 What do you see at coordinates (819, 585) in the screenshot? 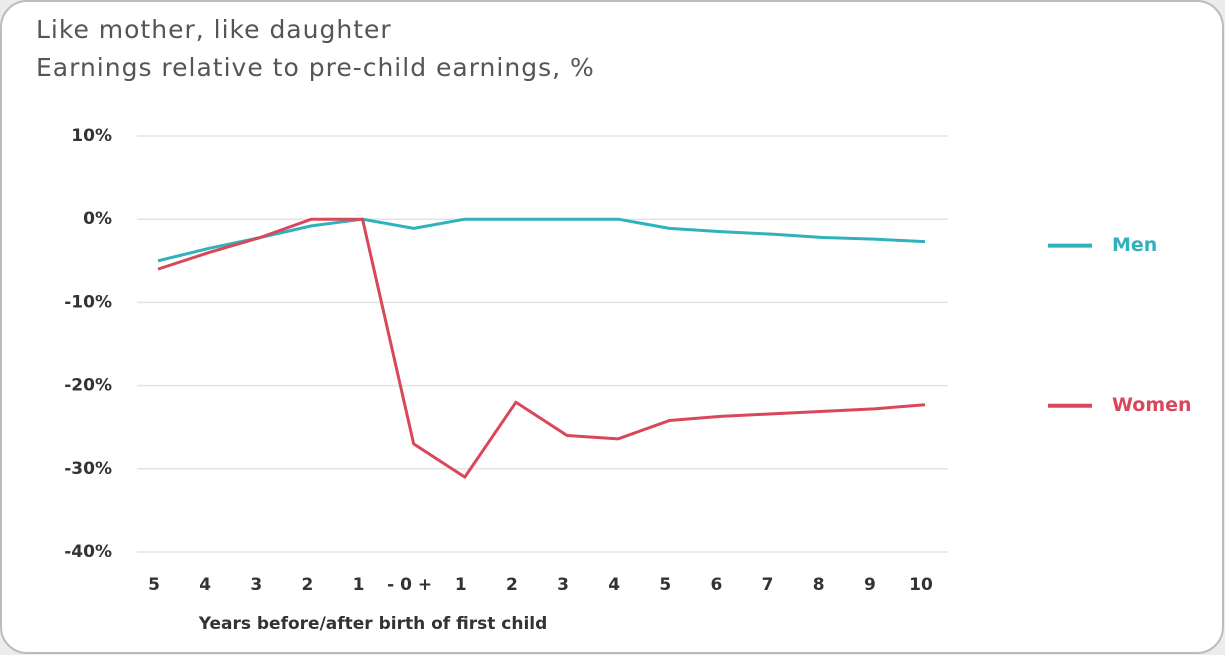
I see `x-tick-label: 8` at bounding box center [819, 585].